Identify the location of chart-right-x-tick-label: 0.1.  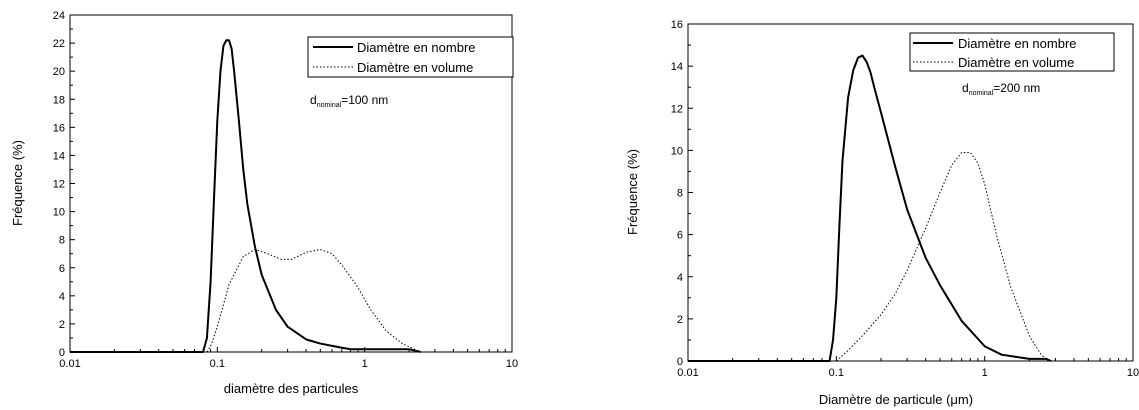
(836, 373).